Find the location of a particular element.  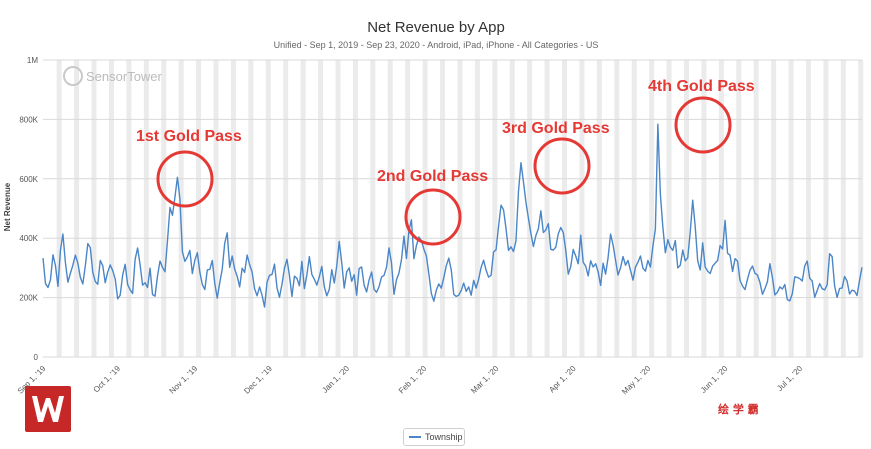

y-tick-label: 1M is located at coordinates (32, 60).